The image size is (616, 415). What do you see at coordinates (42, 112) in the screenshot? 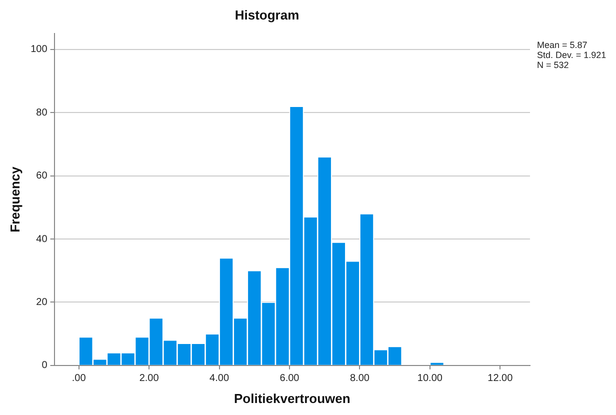
I see `y-tick-label: 80` at bounding box center [42, 112].